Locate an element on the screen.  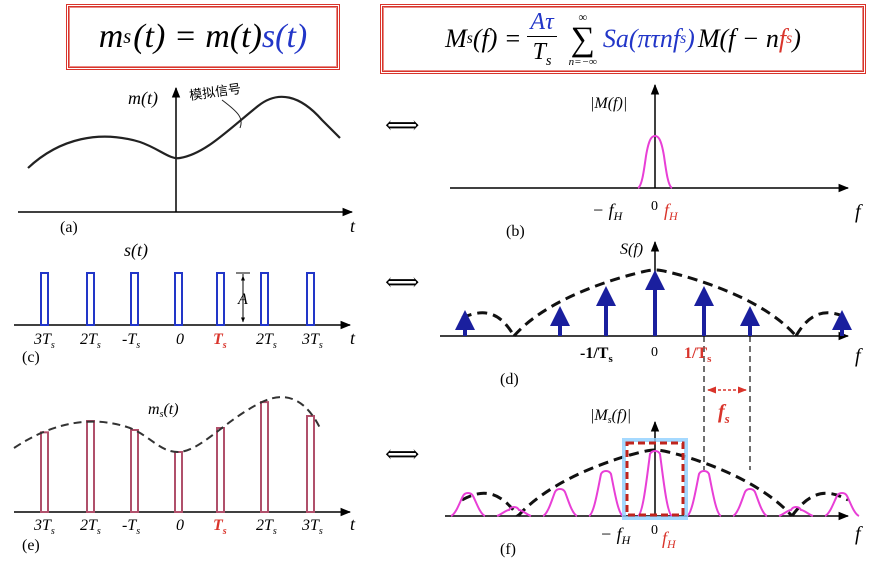
panel-f-ylabel: |Ms(f)| is located at coordinates (610, 416).